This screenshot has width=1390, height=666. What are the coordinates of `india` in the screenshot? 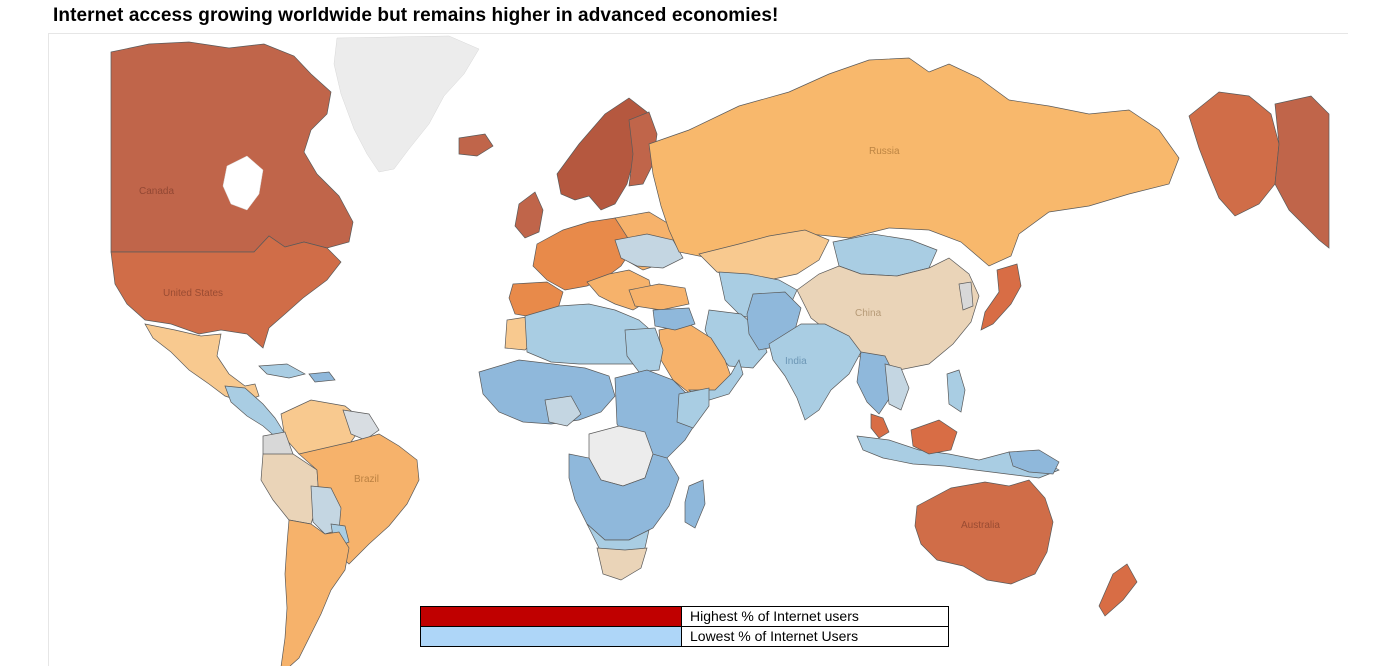 It's located at (815, 372).